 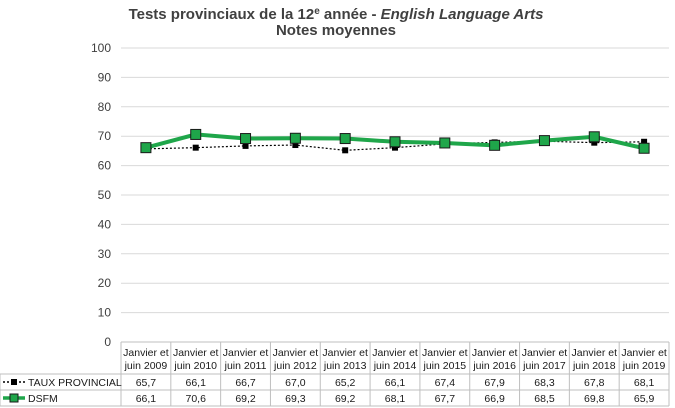 What do you see at coordinates (222, 14) in the screenshot?
I see `chart-title-prefix: Tests provinciaux de la 12` at bounding box center [222, 14].